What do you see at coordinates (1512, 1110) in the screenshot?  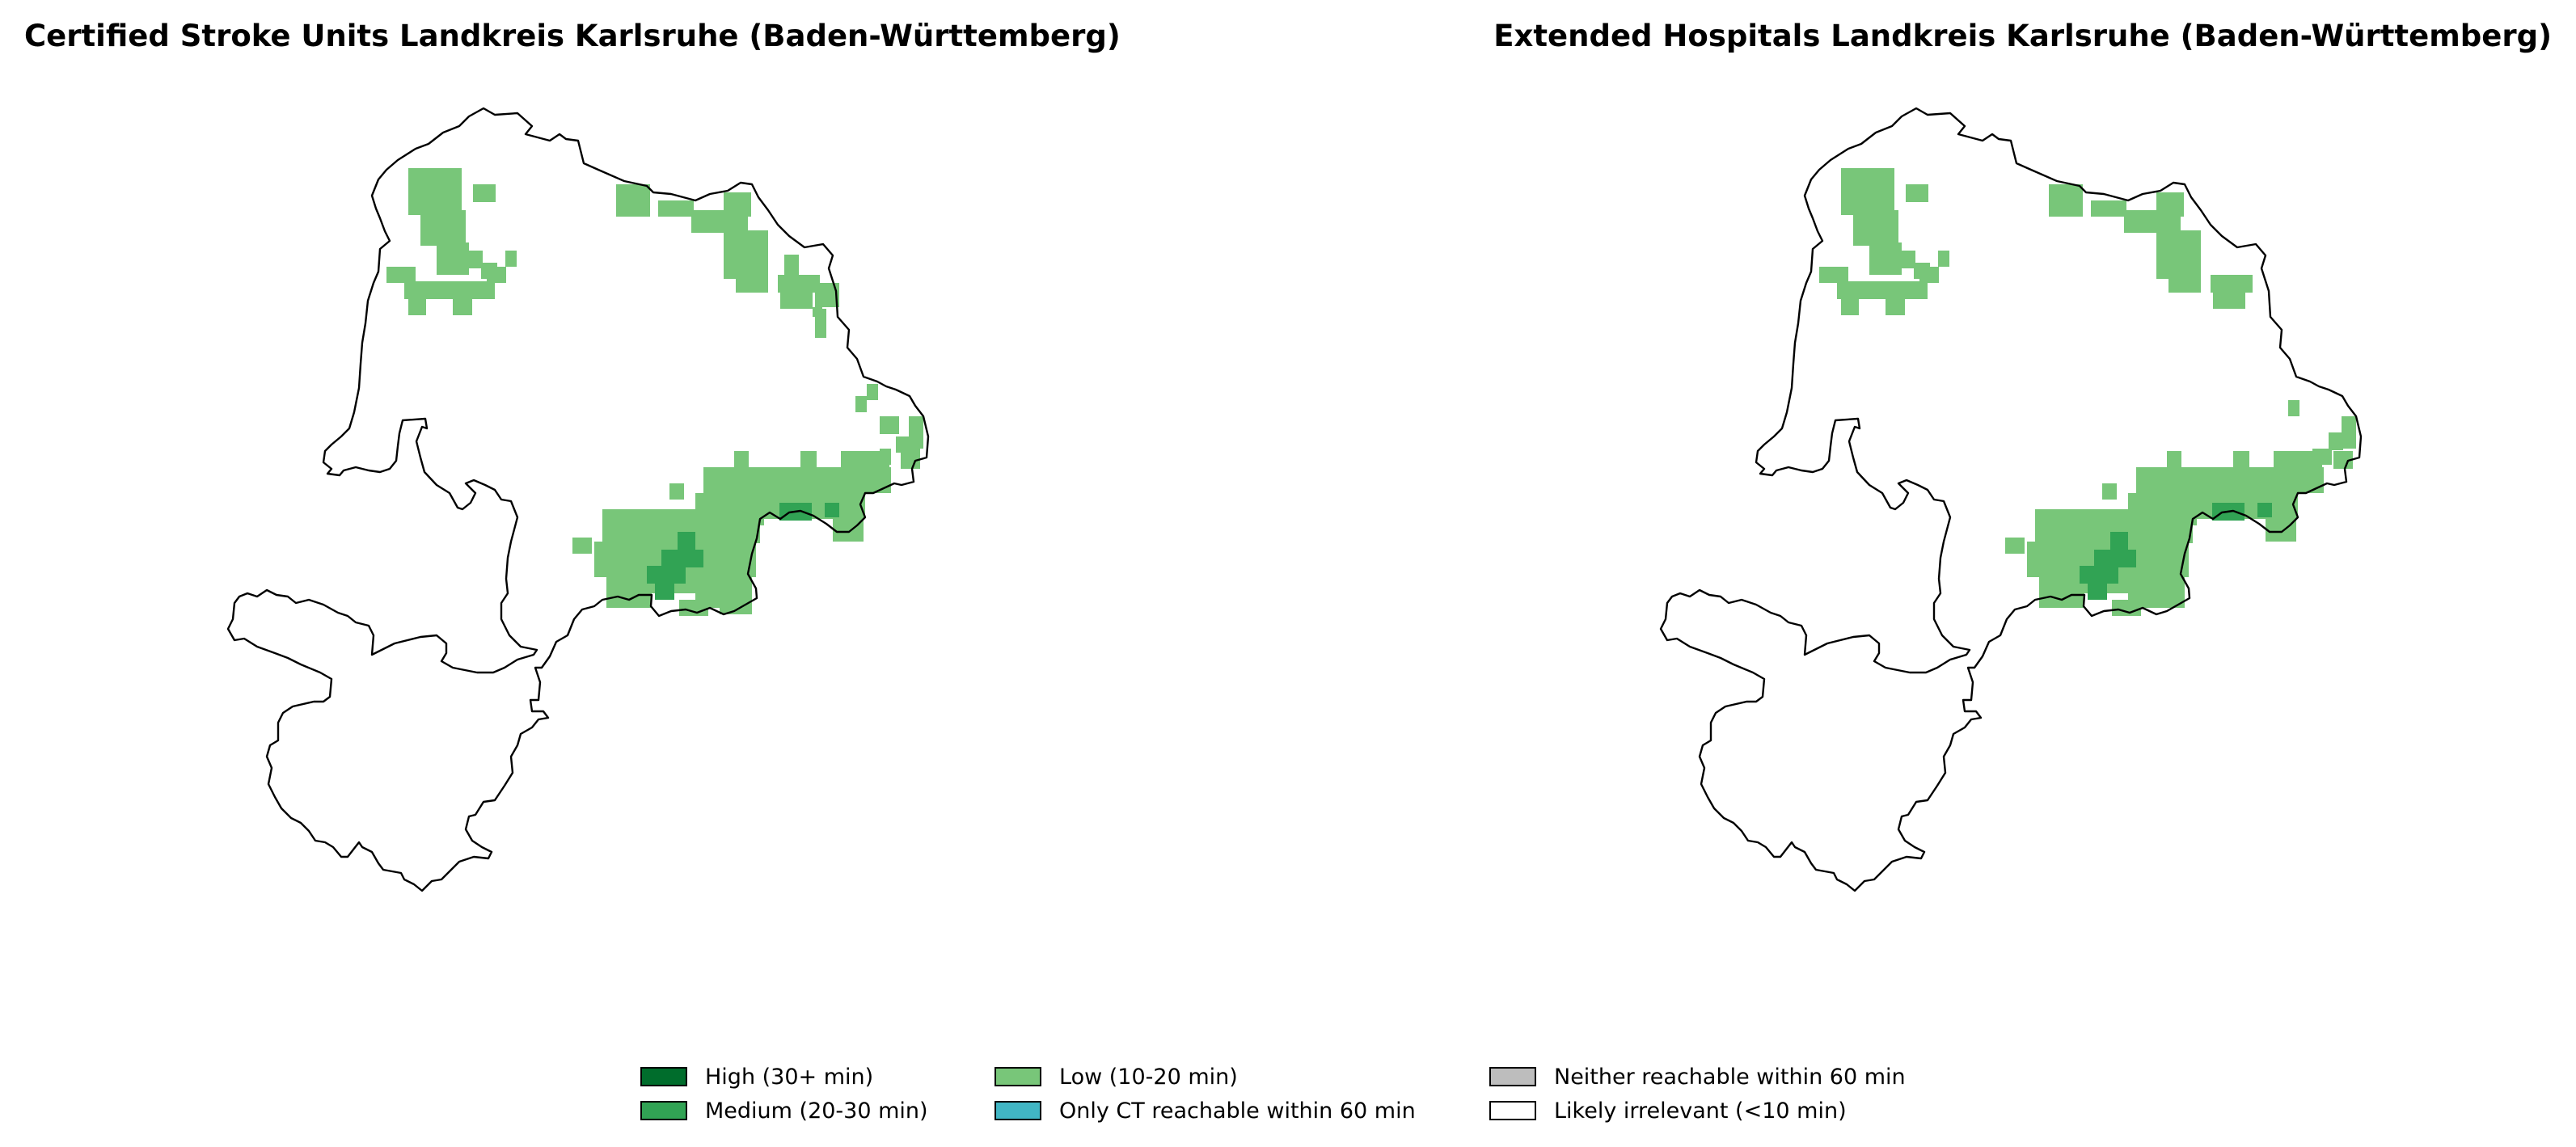 I see `legend-swatch-irrelevant` at bounding box center [1512, 1110].